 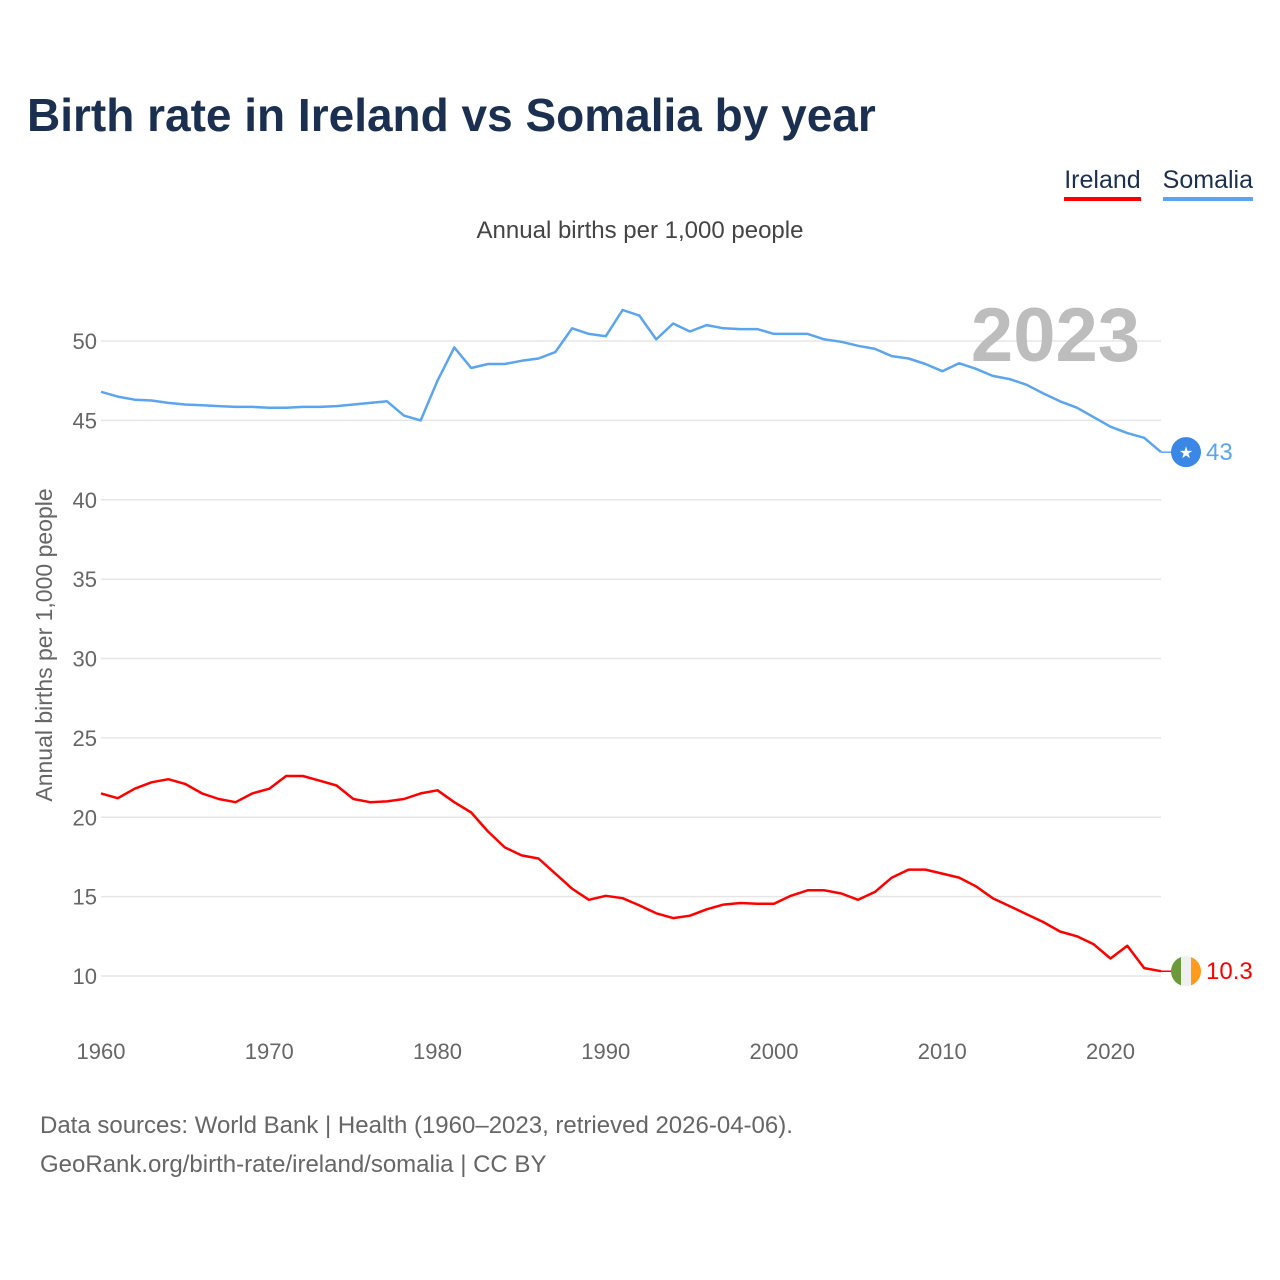 I want to click on y-tick-label: 30, so click(x=85, y=659).